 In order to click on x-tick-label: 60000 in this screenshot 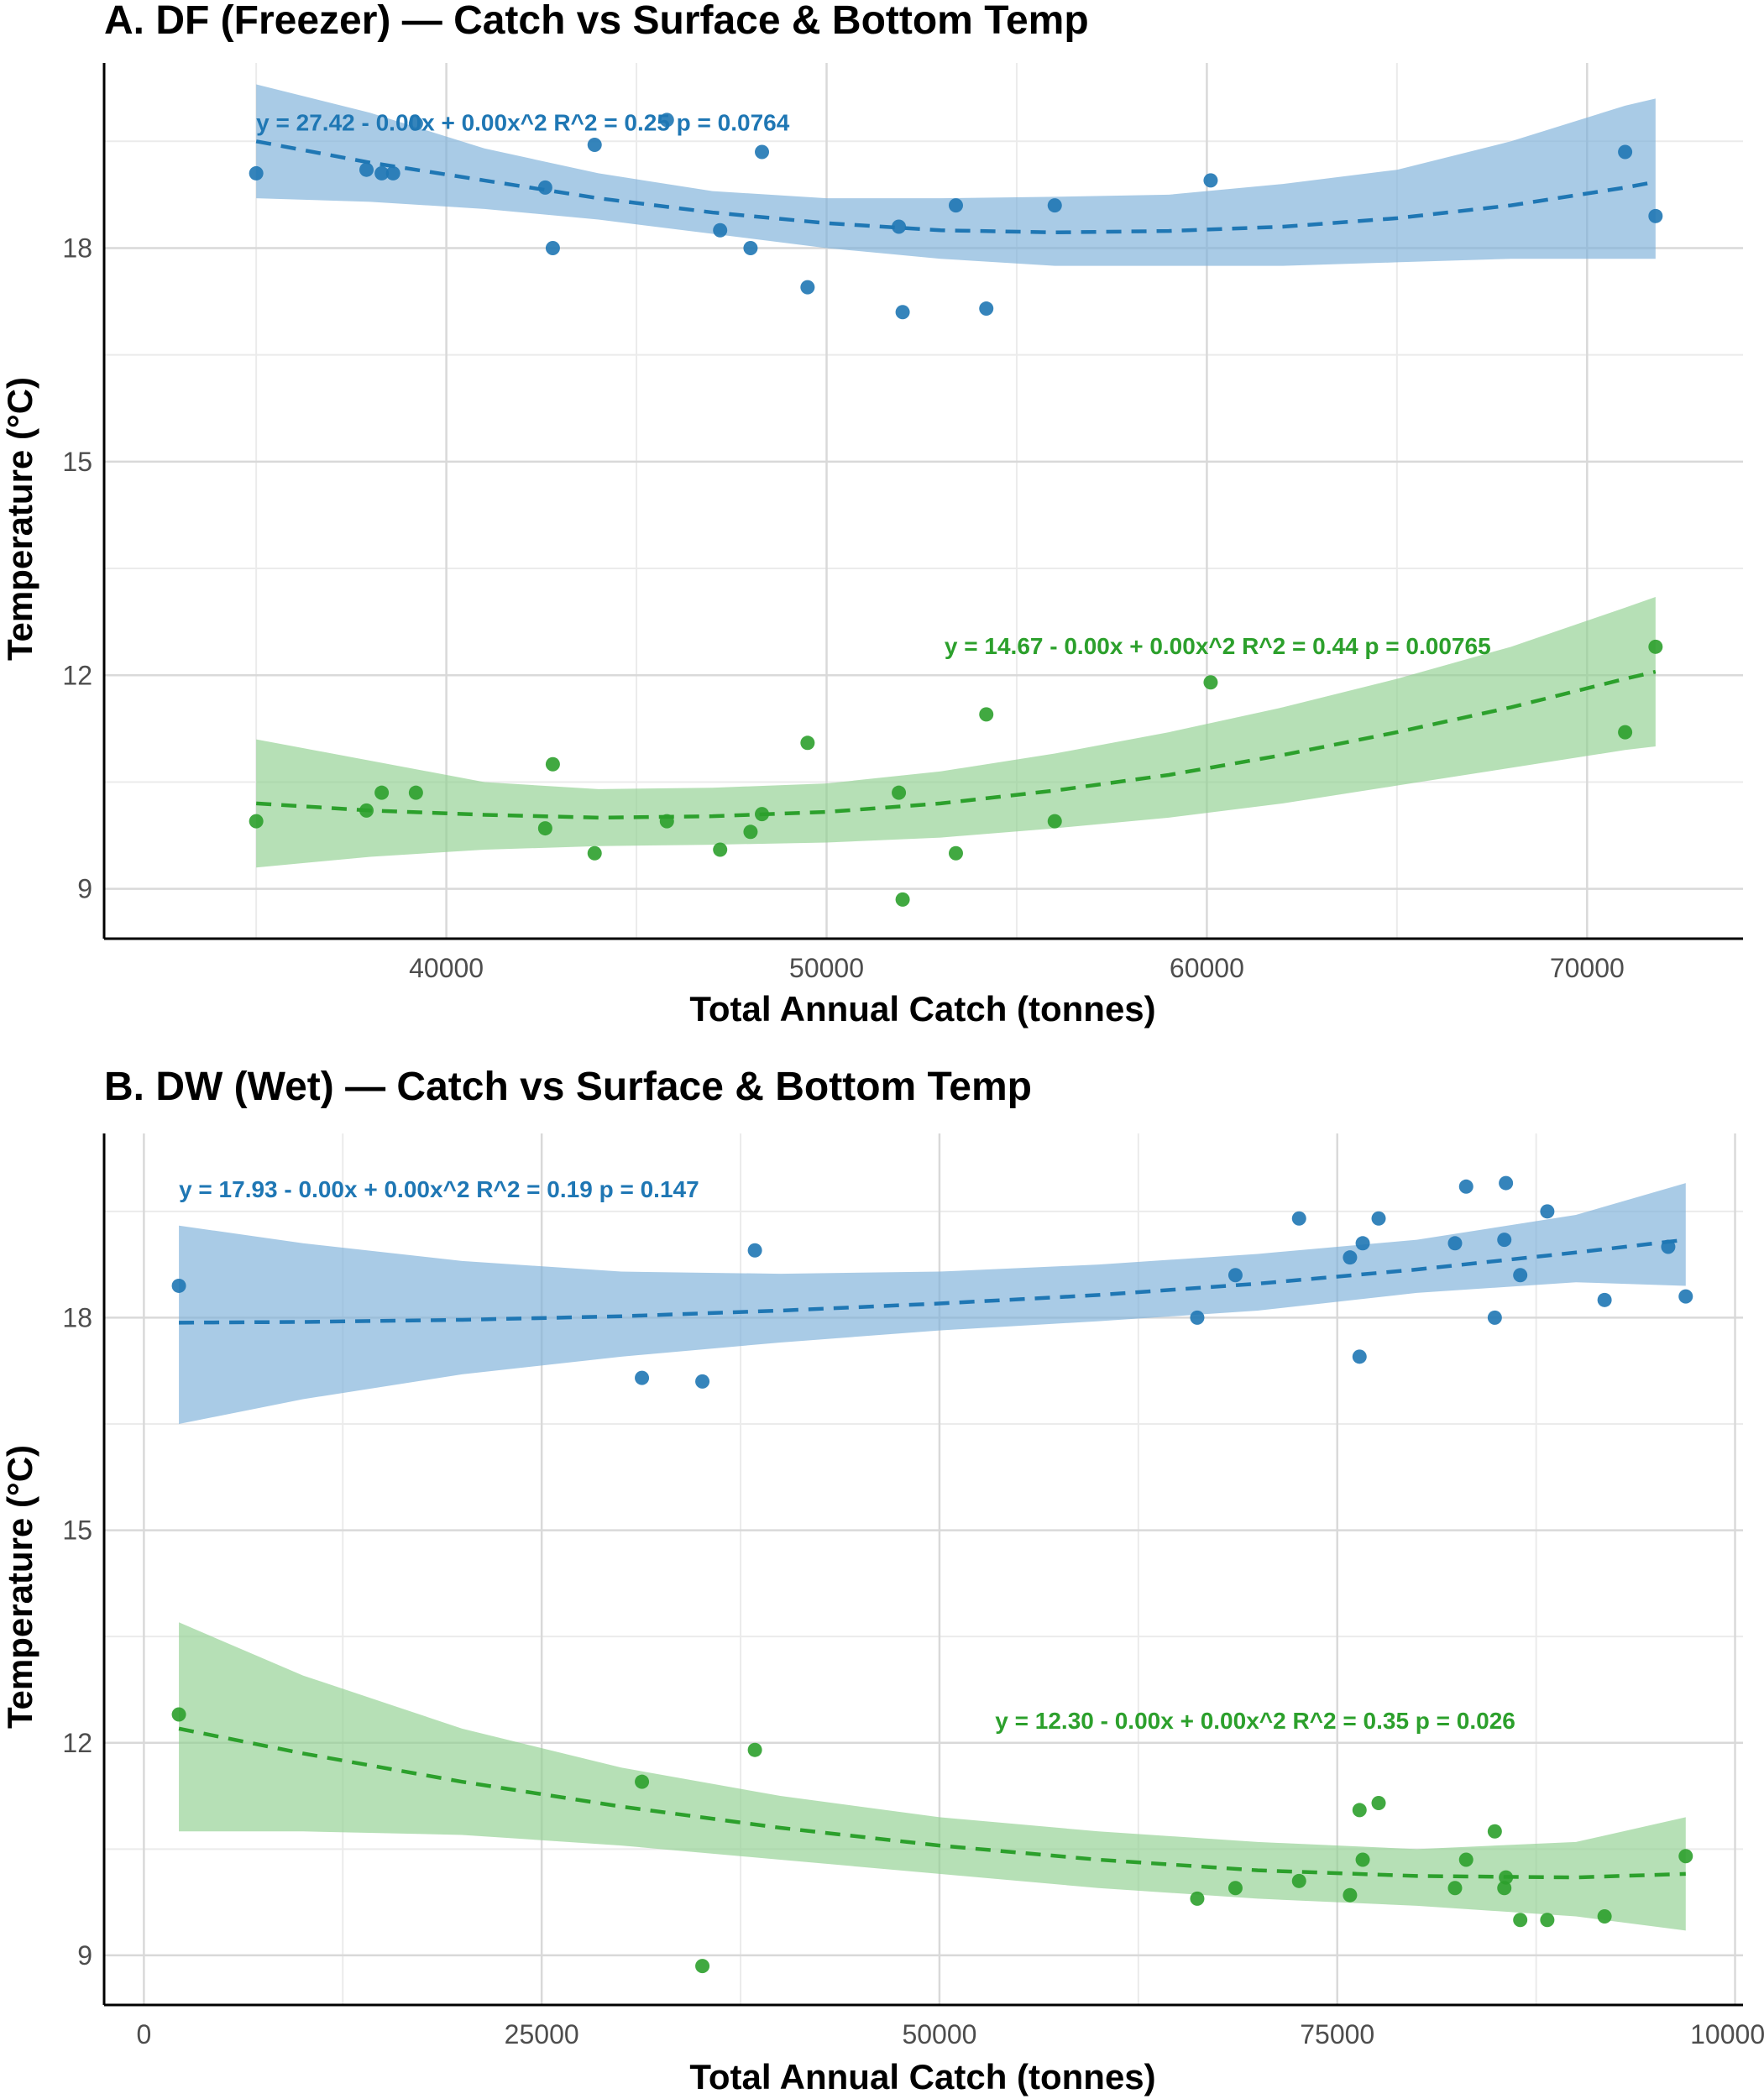, I will do `click(1207, 968)`.